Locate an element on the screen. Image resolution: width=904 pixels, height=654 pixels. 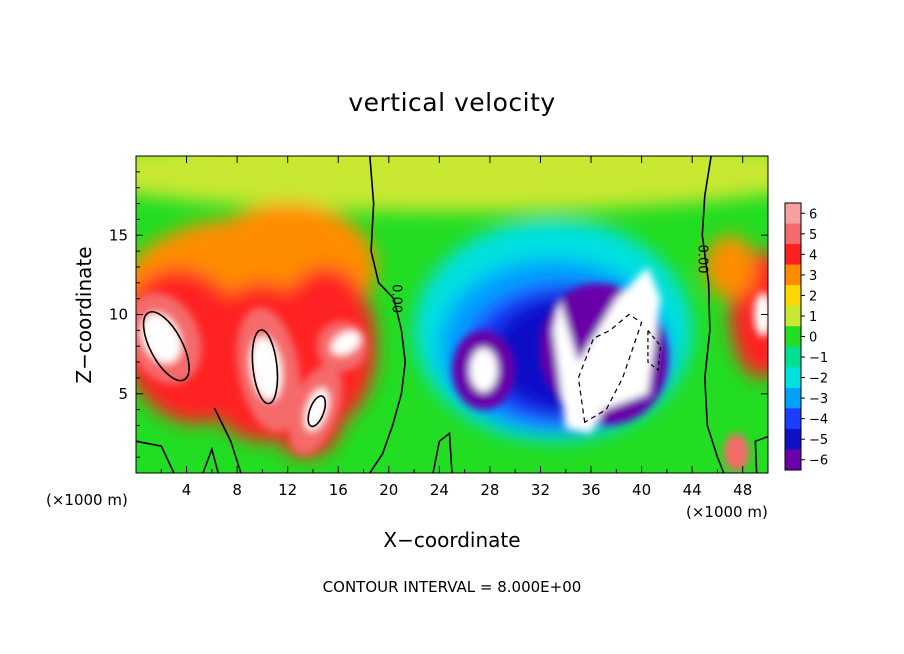
colorbar-tick-label: −2 is located at coordinates (818, 379).